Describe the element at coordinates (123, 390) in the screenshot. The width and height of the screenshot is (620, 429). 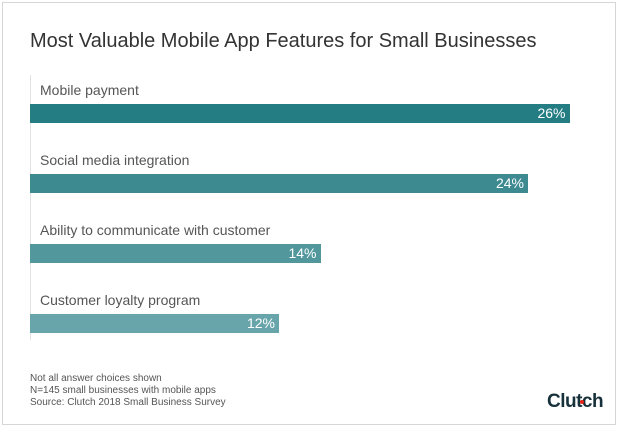
I see `note-2: N=145 small businesses with mobile apps` at that location.